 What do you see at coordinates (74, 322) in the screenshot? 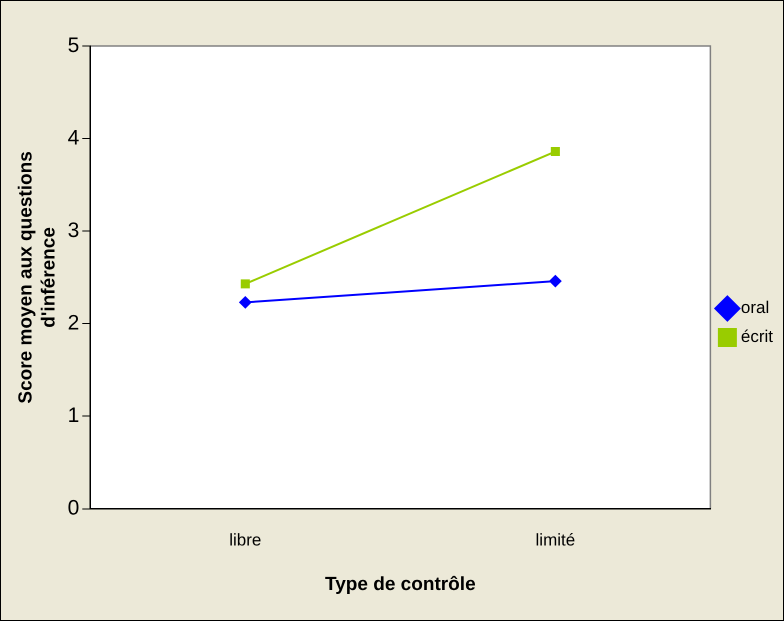
I see `y-tick-label: 2` at bounding box center [74, 322].